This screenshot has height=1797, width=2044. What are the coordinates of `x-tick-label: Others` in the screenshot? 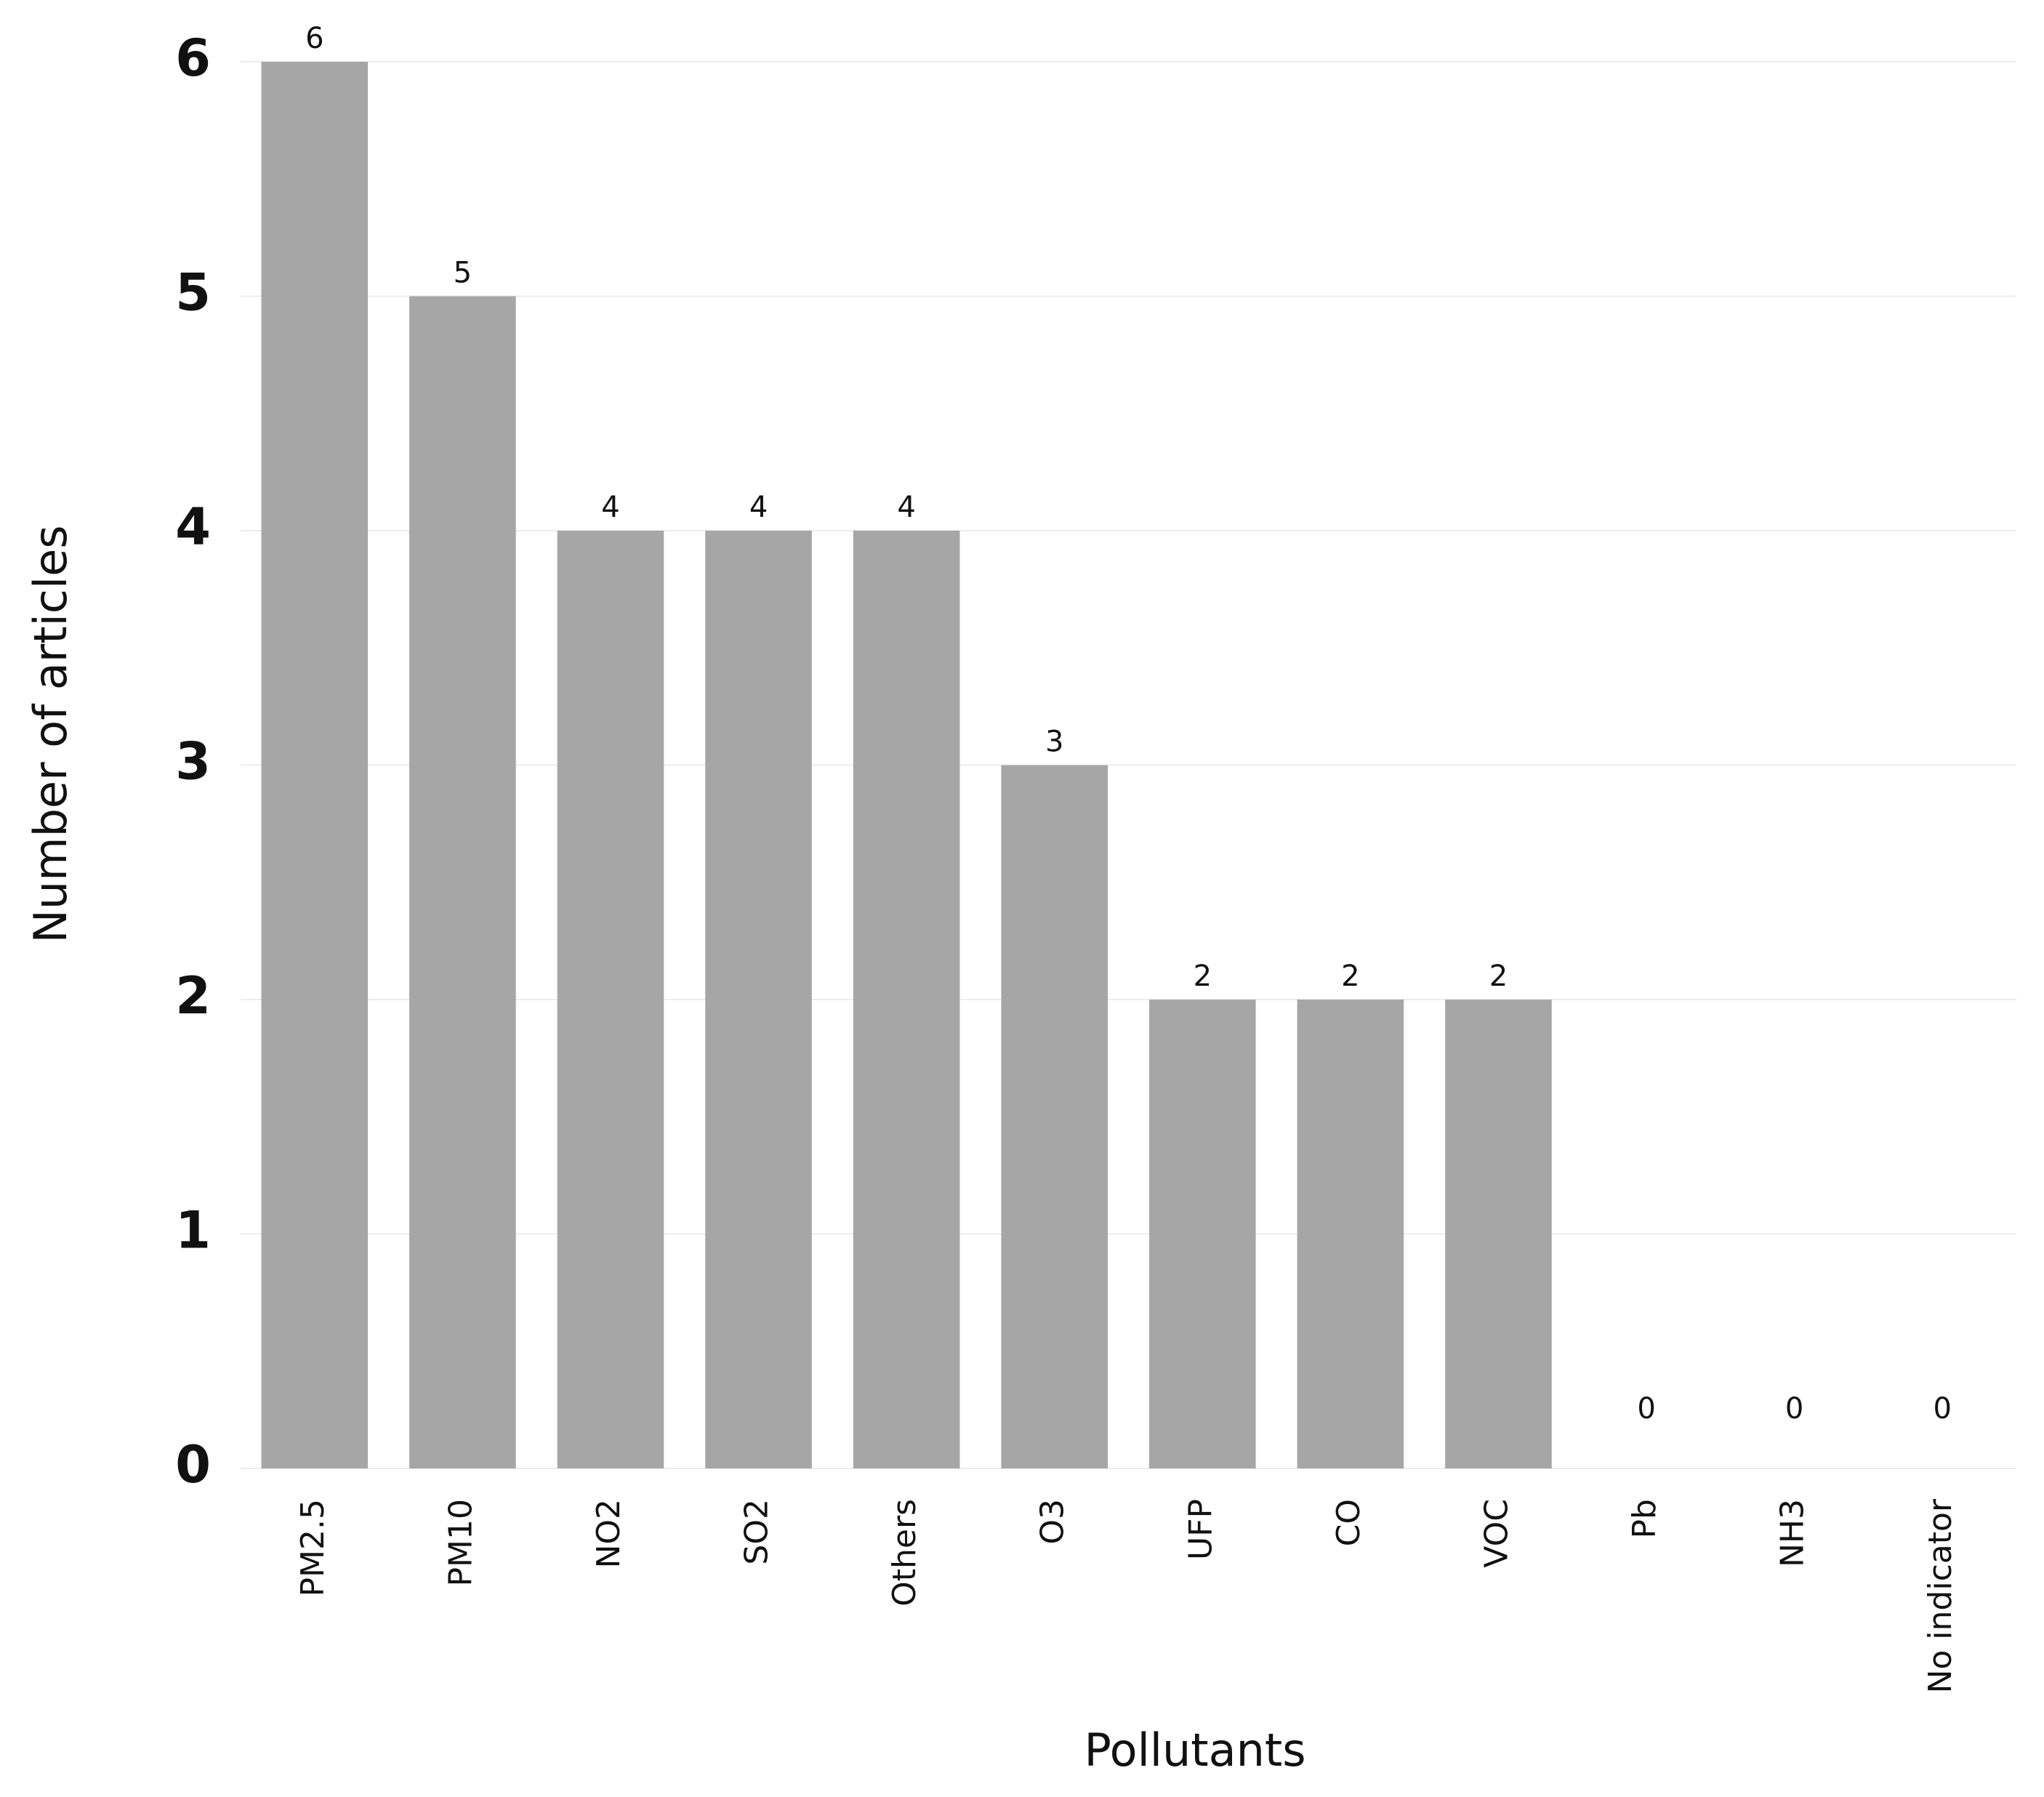 It's located at (904, 1553).